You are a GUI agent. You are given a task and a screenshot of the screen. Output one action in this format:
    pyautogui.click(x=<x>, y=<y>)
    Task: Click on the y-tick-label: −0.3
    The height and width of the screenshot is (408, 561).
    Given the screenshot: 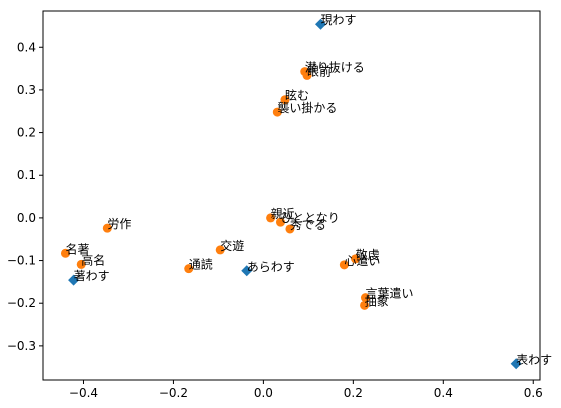 What is the action you would take?
    pyautogui.click(x=21, y=346)
    